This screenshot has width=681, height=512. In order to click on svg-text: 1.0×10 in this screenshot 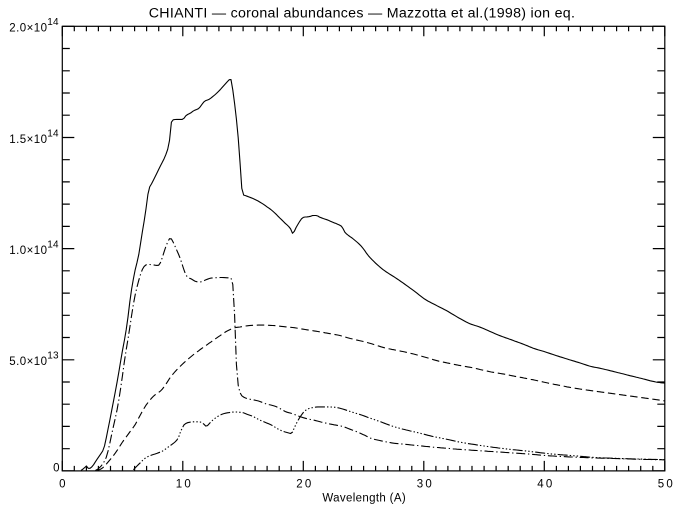, I will do `click(28, 251)`.